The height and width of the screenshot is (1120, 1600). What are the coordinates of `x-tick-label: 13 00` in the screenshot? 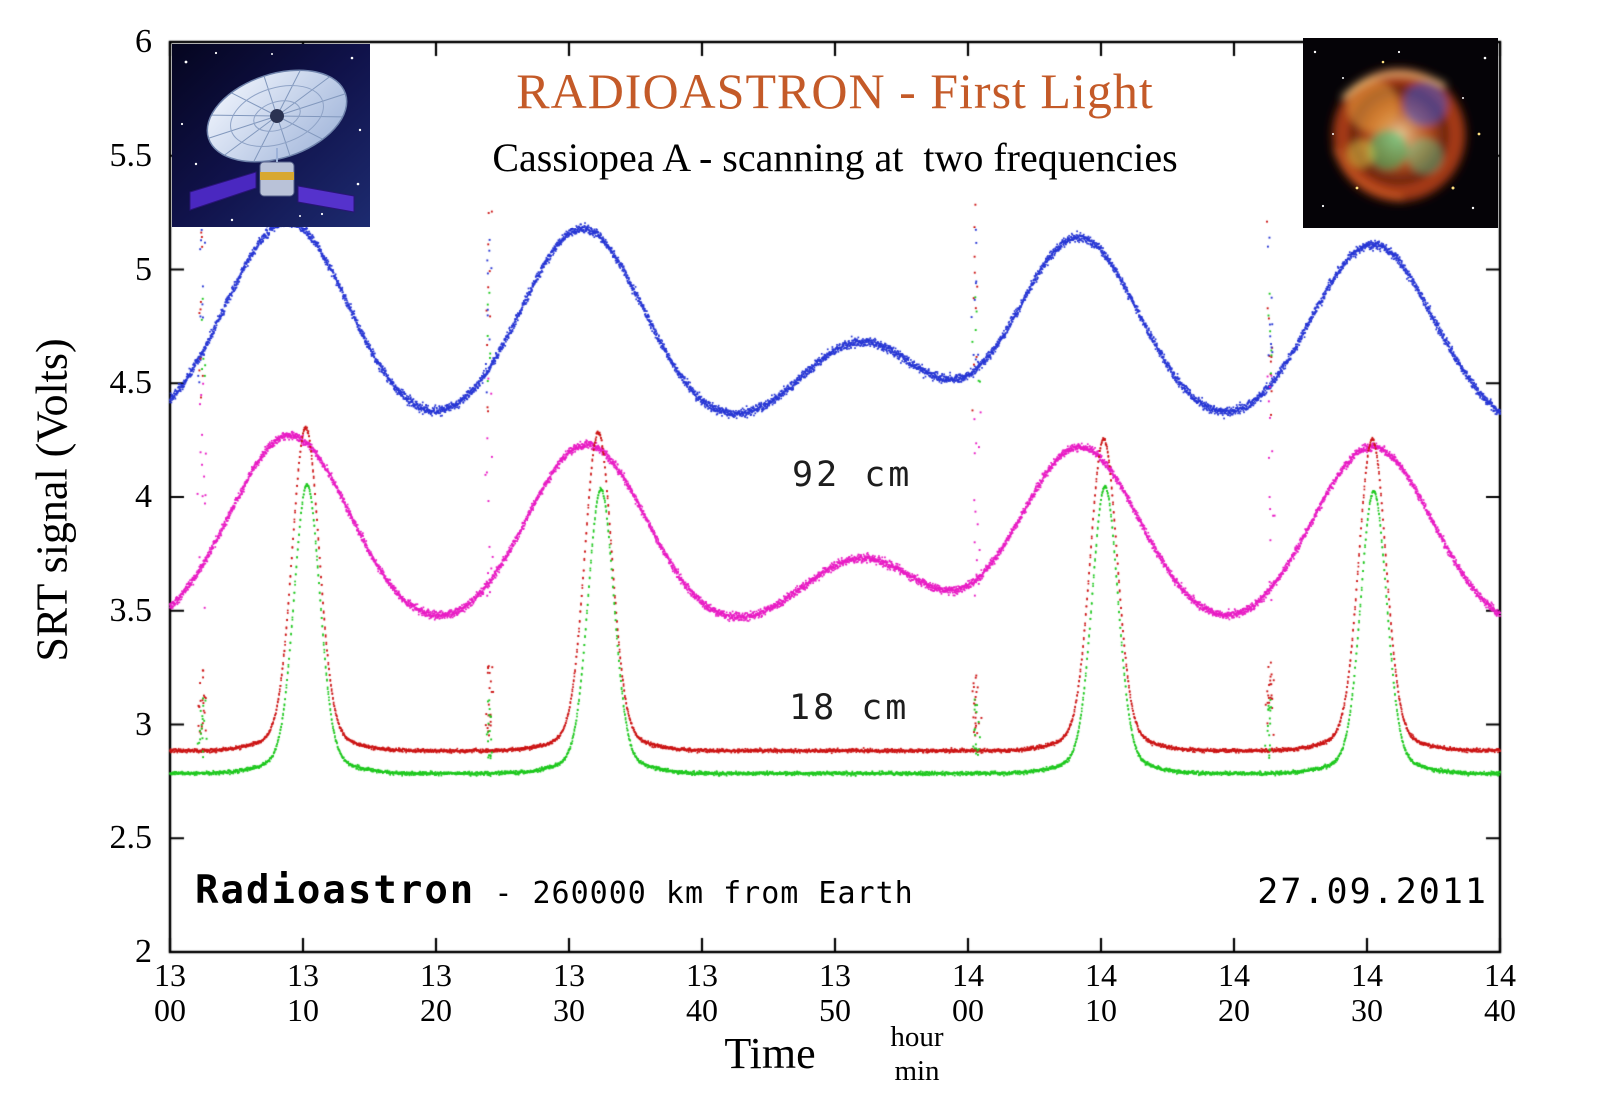 It's located at (170, 992).